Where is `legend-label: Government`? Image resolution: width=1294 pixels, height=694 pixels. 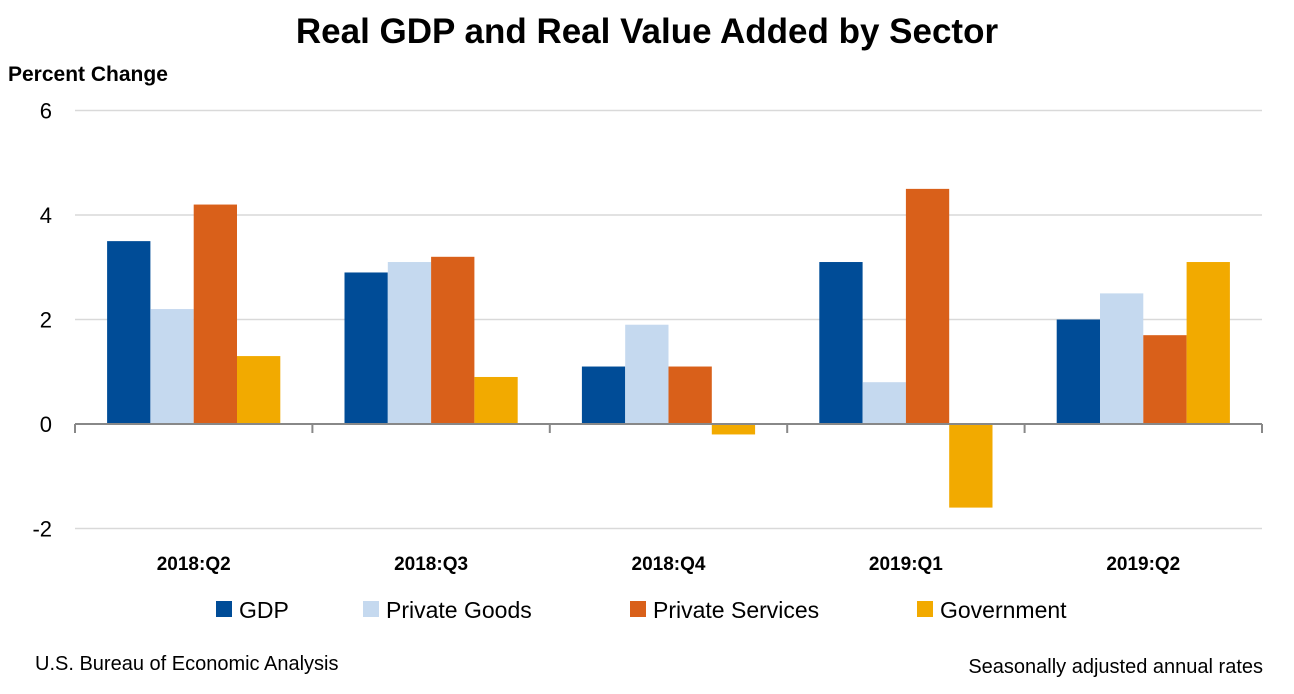
legend-label: Government is located at coordinates (1003, 610).